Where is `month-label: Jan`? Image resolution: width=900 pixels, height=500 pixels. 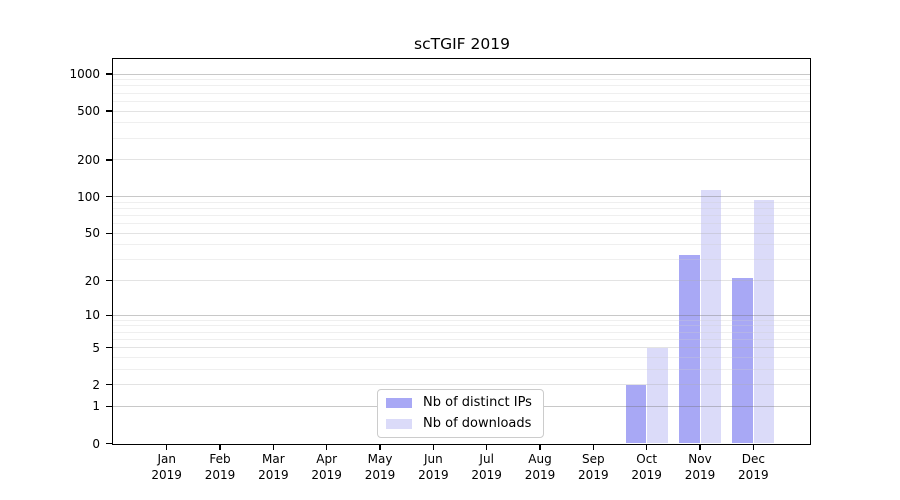
month-label: Jan is located at coordinates (166, 459).